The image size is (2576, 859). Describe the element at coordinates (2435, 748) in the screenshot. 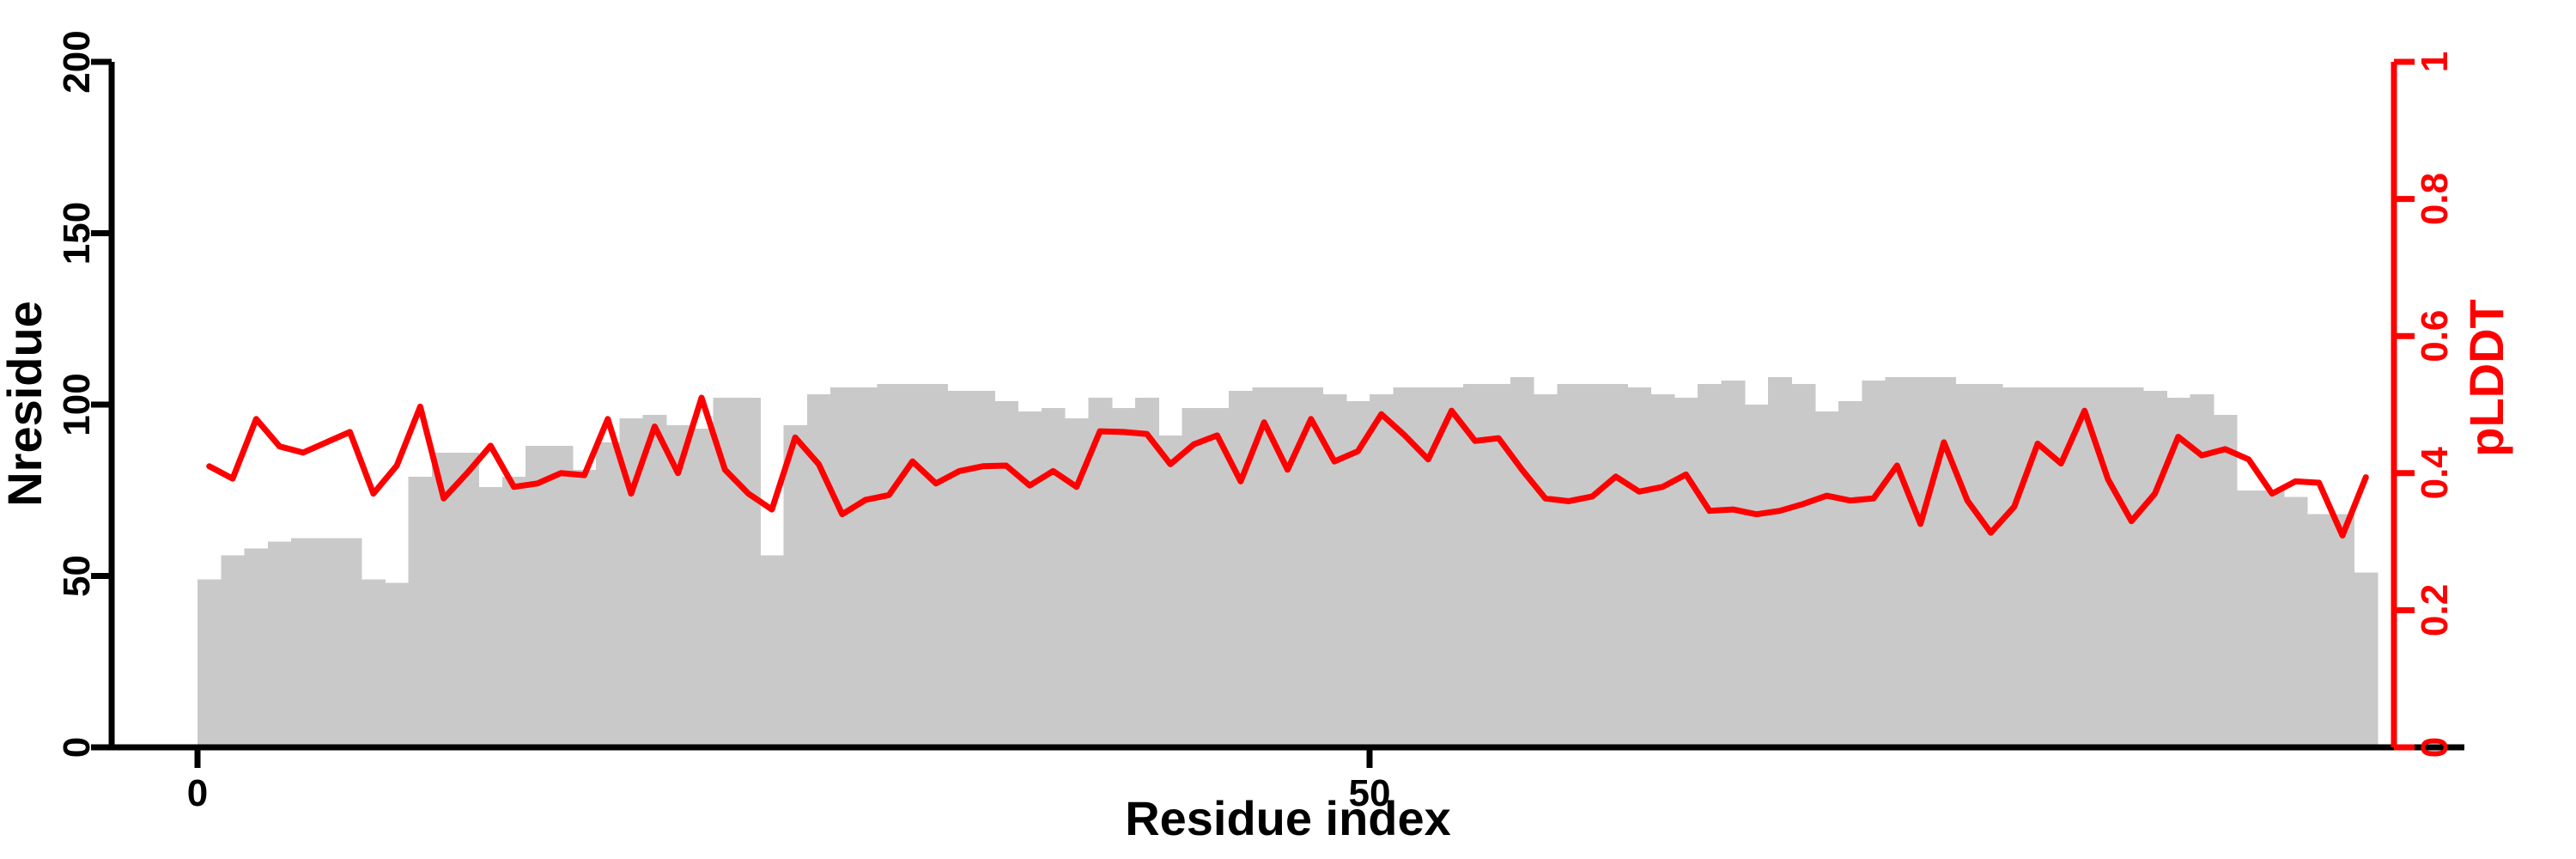

I see `right-axis-tick-label: 0` at that location.